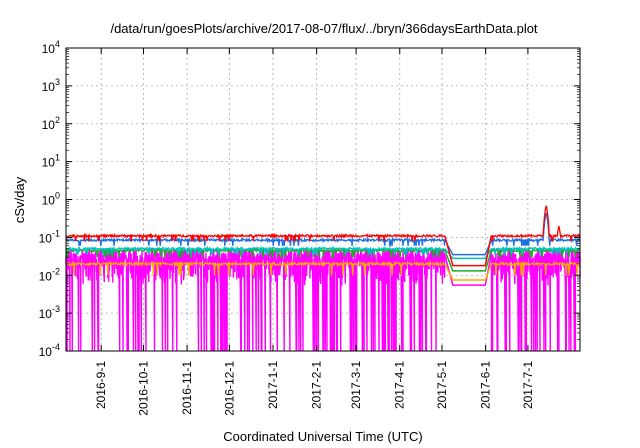 This screenshot has width=640, height=448. I want to click on x-tick-label: 2017-6-1, so click(486, 385).